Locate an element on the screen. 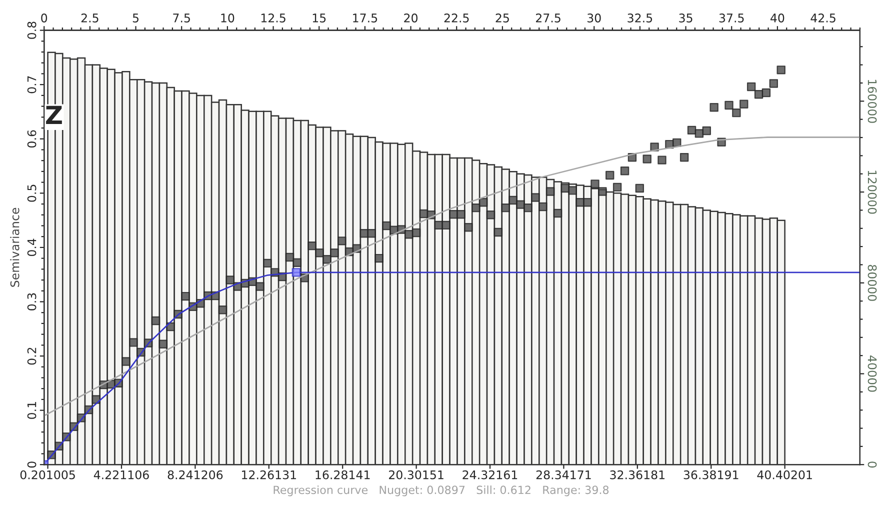  y2-tick-label: 0 is located at coordinates (872, 465).